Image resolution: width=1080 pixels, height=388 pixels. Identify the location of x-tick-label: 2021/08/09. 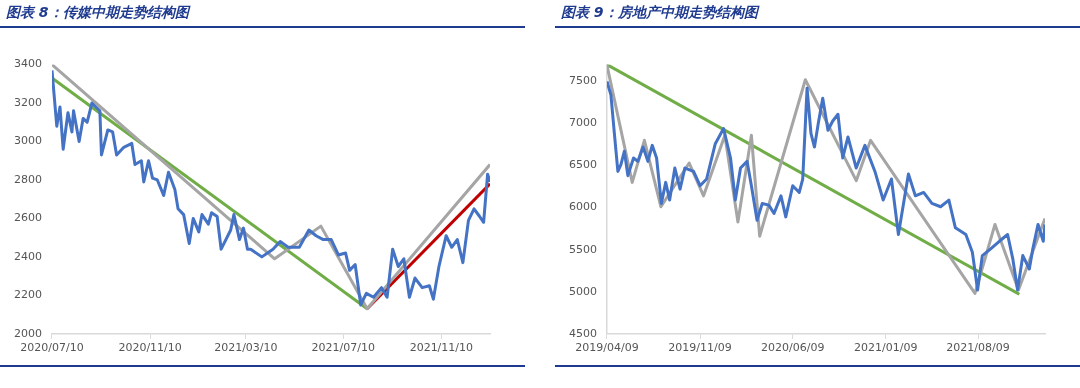
(978, 348).